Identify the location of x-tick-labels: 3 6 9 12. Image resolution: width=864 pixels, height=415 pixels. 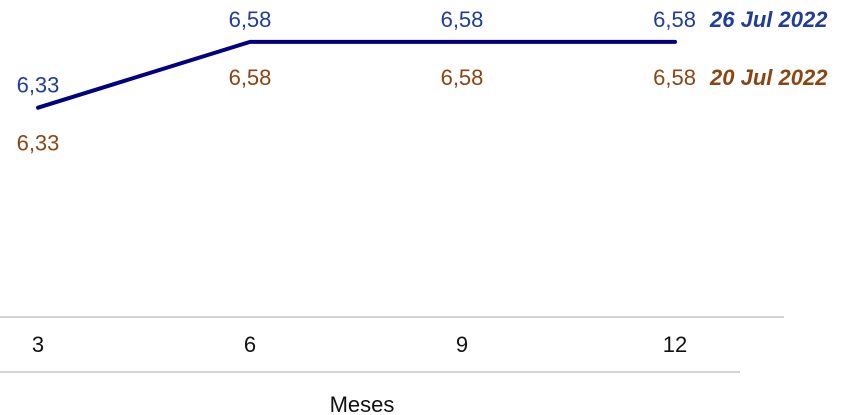
(359, 344).